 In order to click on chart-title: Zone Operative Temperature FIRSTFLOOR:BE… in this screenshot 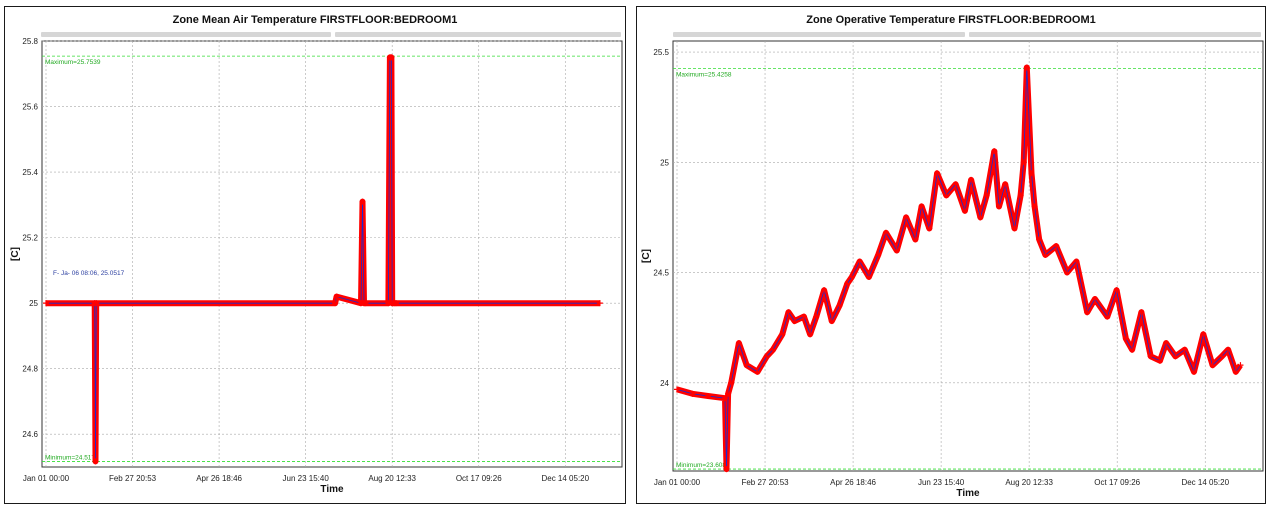, I will do `click(951, 20)`.